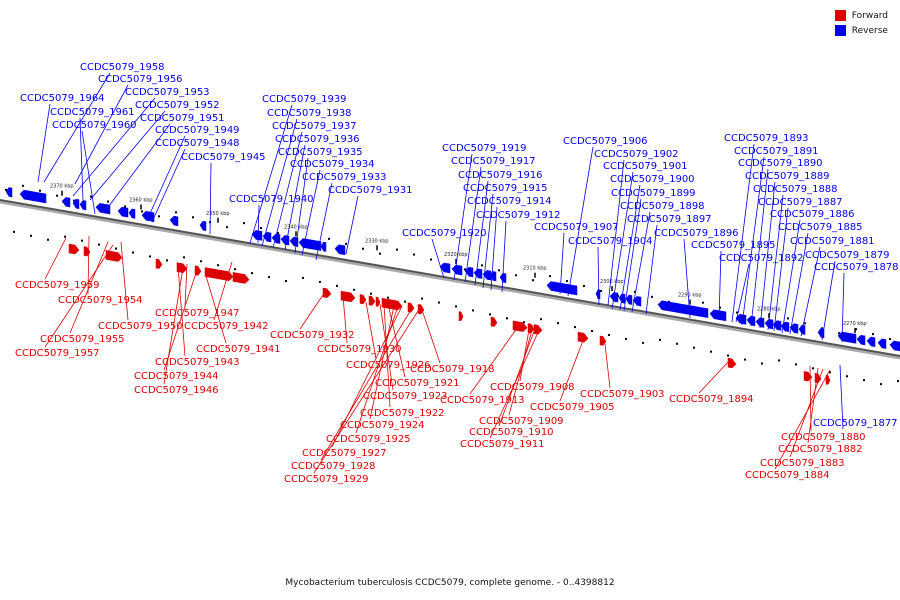  Describe the element at coordinates (377, 241) in the screenshot. I see `tick-label: 2330 kbp` at that location.